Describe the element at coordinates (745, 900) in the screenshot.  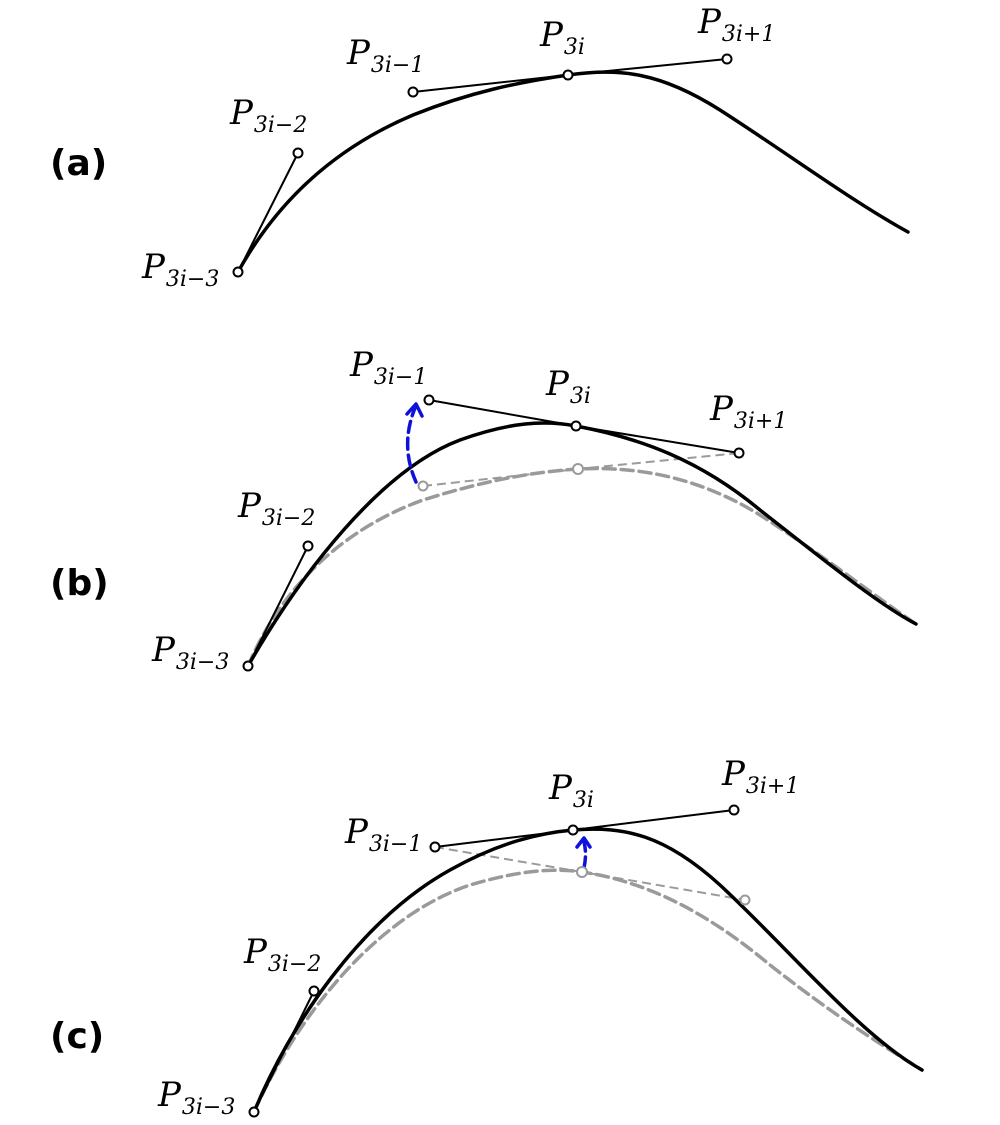
I see `ghost-control-point-p3i+1` at that location.